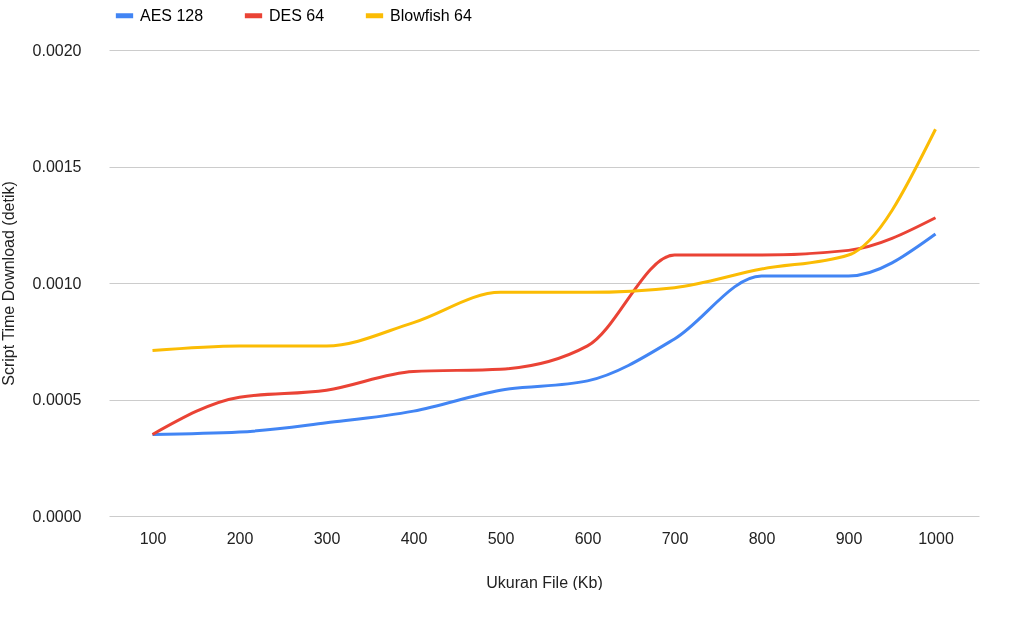 The height and width of the screenshot is (619, 1024). Describe the element at coordinates (57, 166) in the screenshot. I see `y-tick-label: 0.0015` at that location.